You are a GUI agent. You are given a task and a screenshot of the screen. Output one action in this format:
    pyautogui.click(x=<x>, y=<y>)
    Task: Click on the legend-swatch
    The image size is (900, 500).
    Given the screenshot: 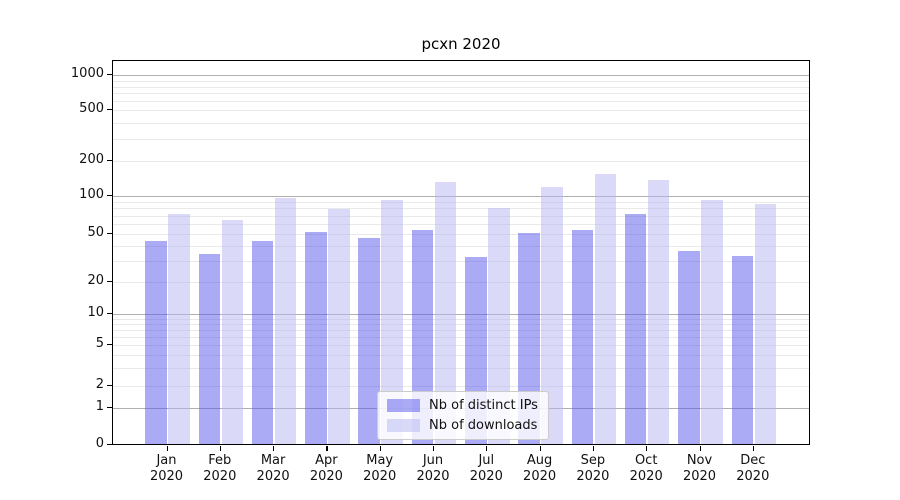 What is the action you would take?
    pyautogui.click(x=403, y=405)
    